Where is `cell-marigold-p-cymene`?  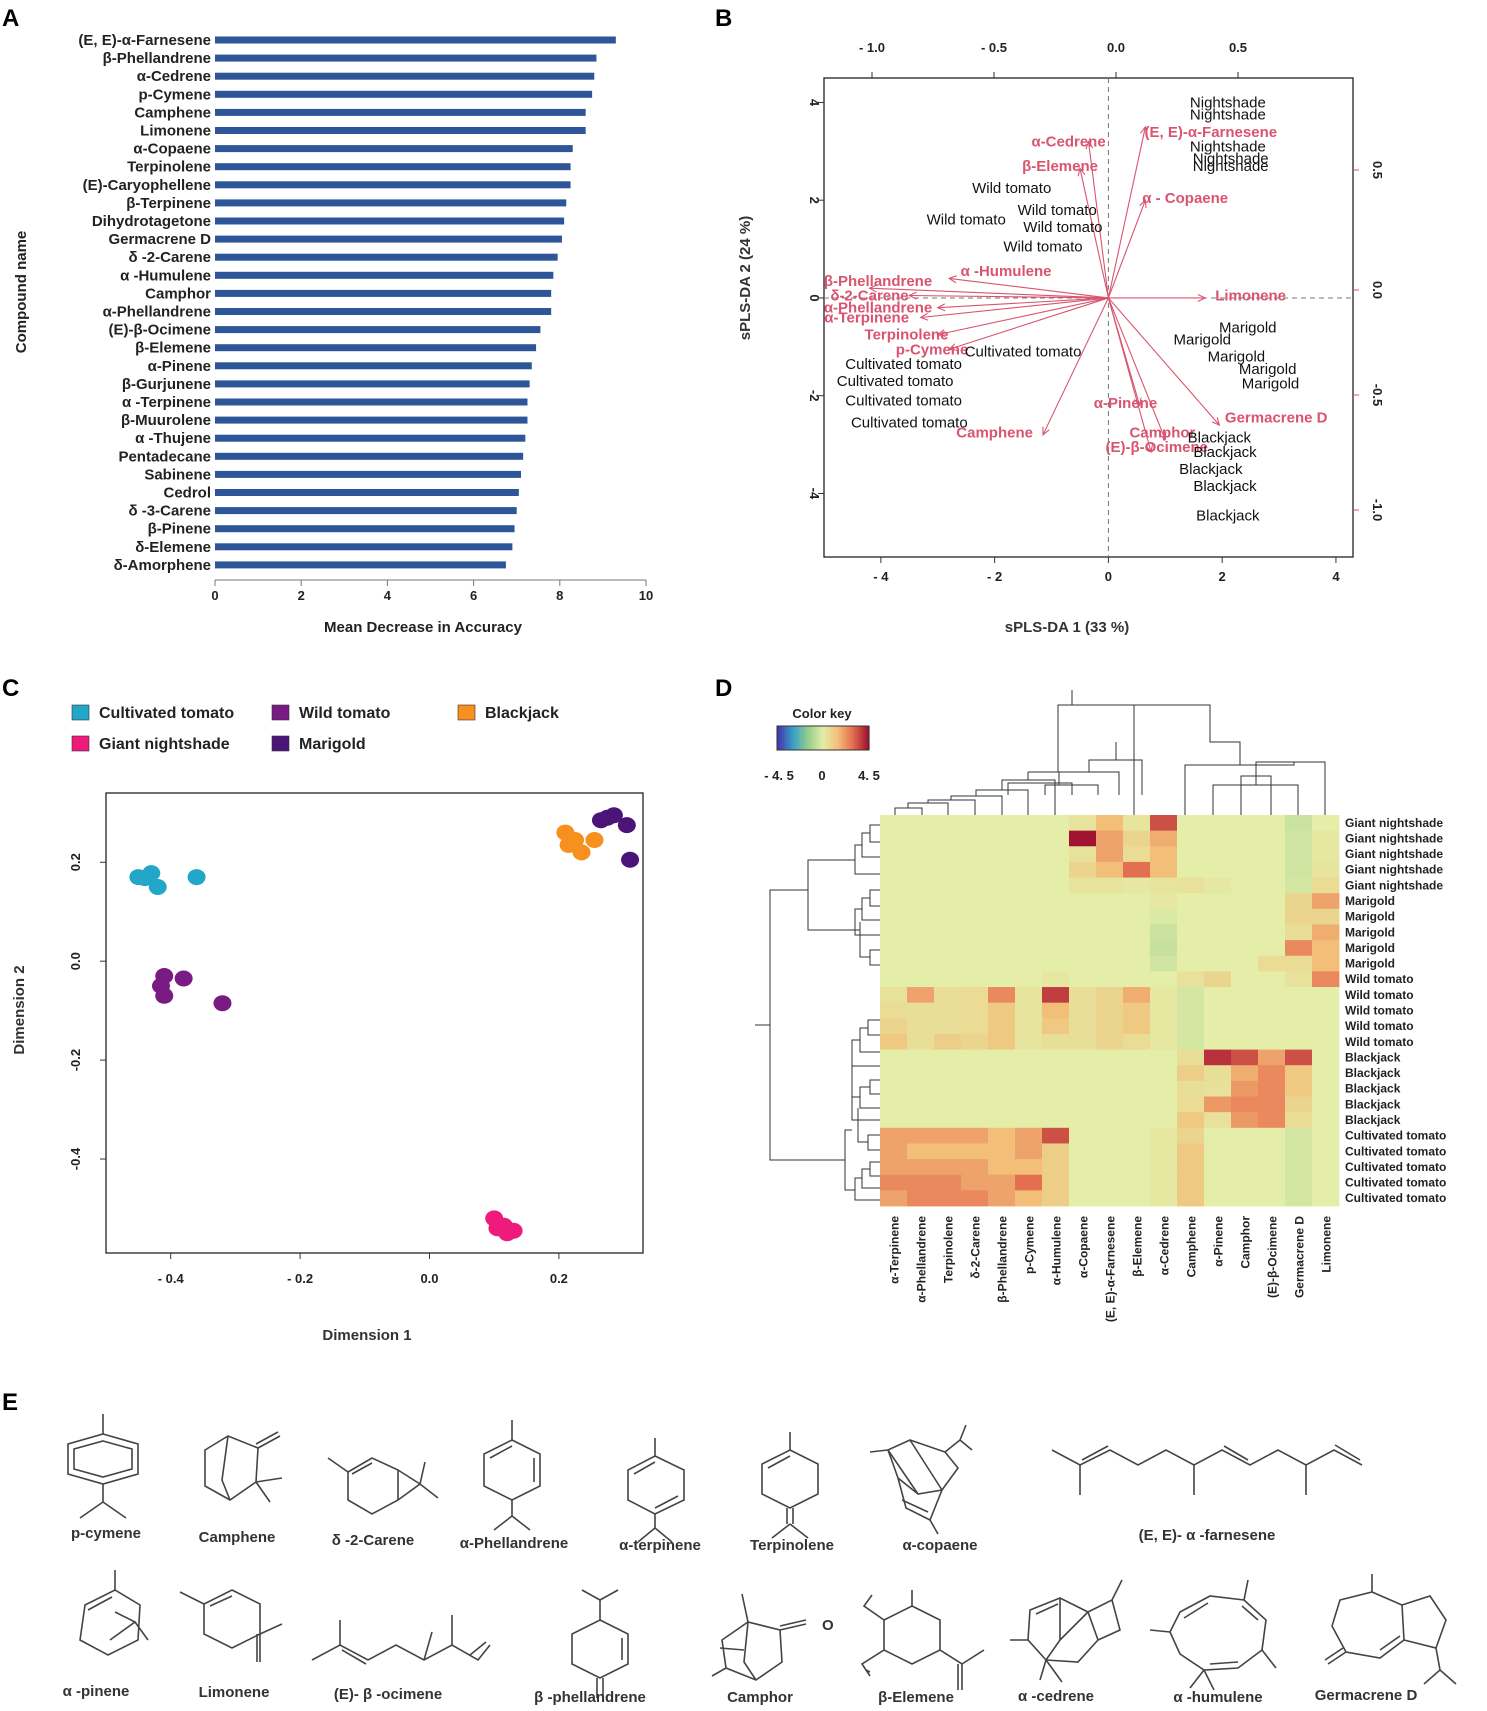 cell-marigold-p-cymene is located at coordinates (1029, 916).